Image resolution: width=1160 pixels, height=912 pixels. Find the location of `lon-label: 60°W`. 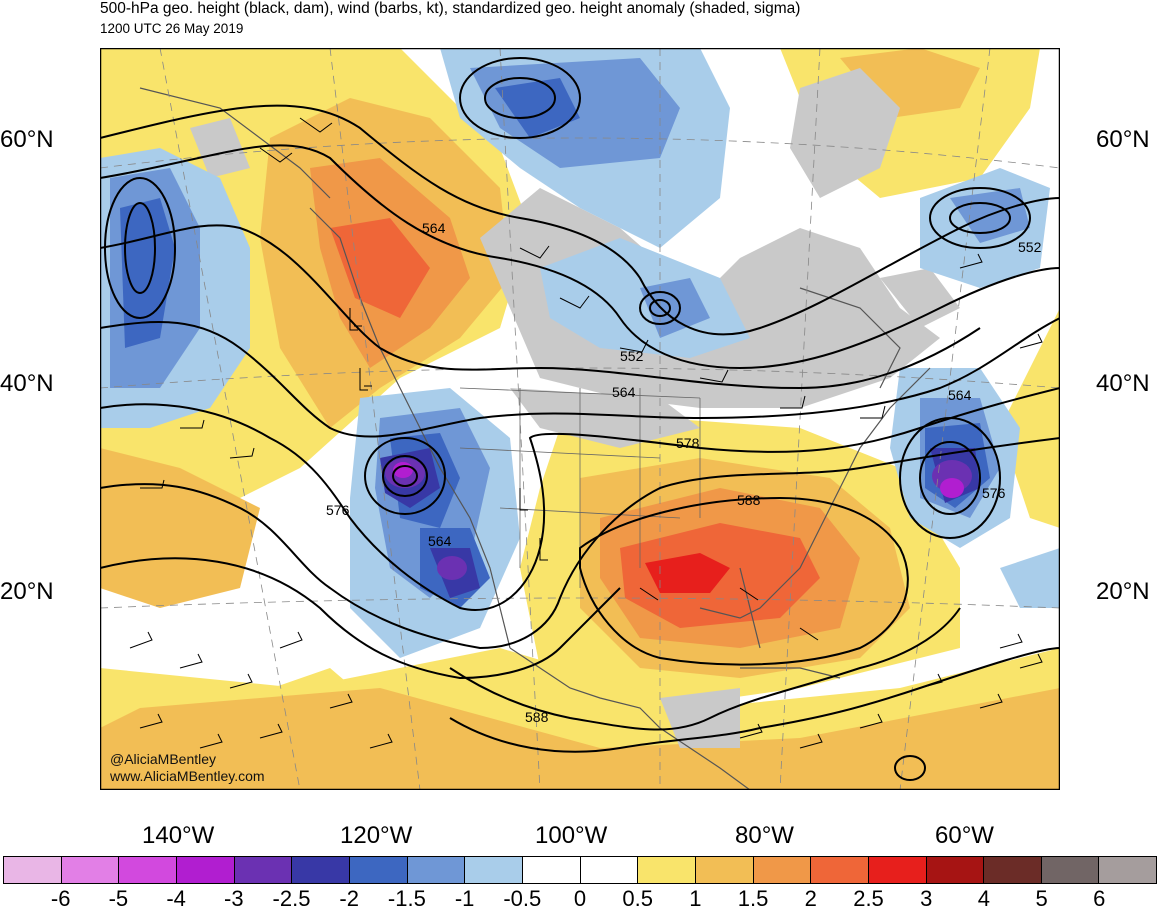

lon-label: 60°W is located at coordinates (964, 835).